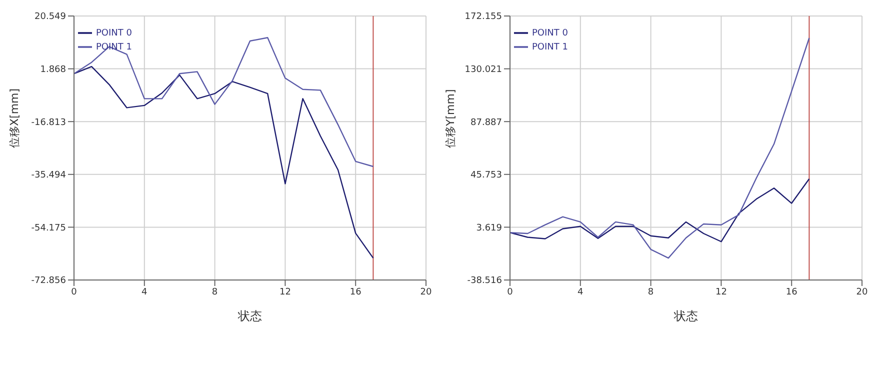  I want to click on y-tick-label: 172.155, so click(483, 17).